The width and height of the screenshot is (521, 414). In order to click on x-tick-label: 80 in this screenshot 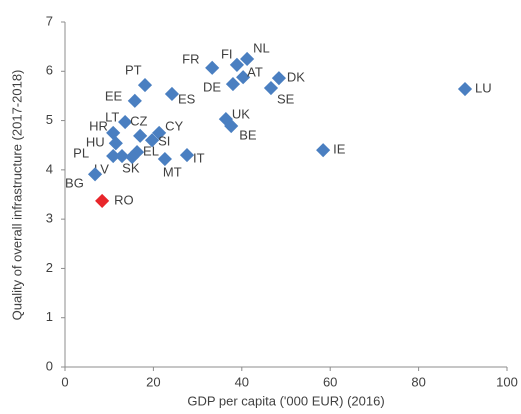, I will do `click(418, 381)`.